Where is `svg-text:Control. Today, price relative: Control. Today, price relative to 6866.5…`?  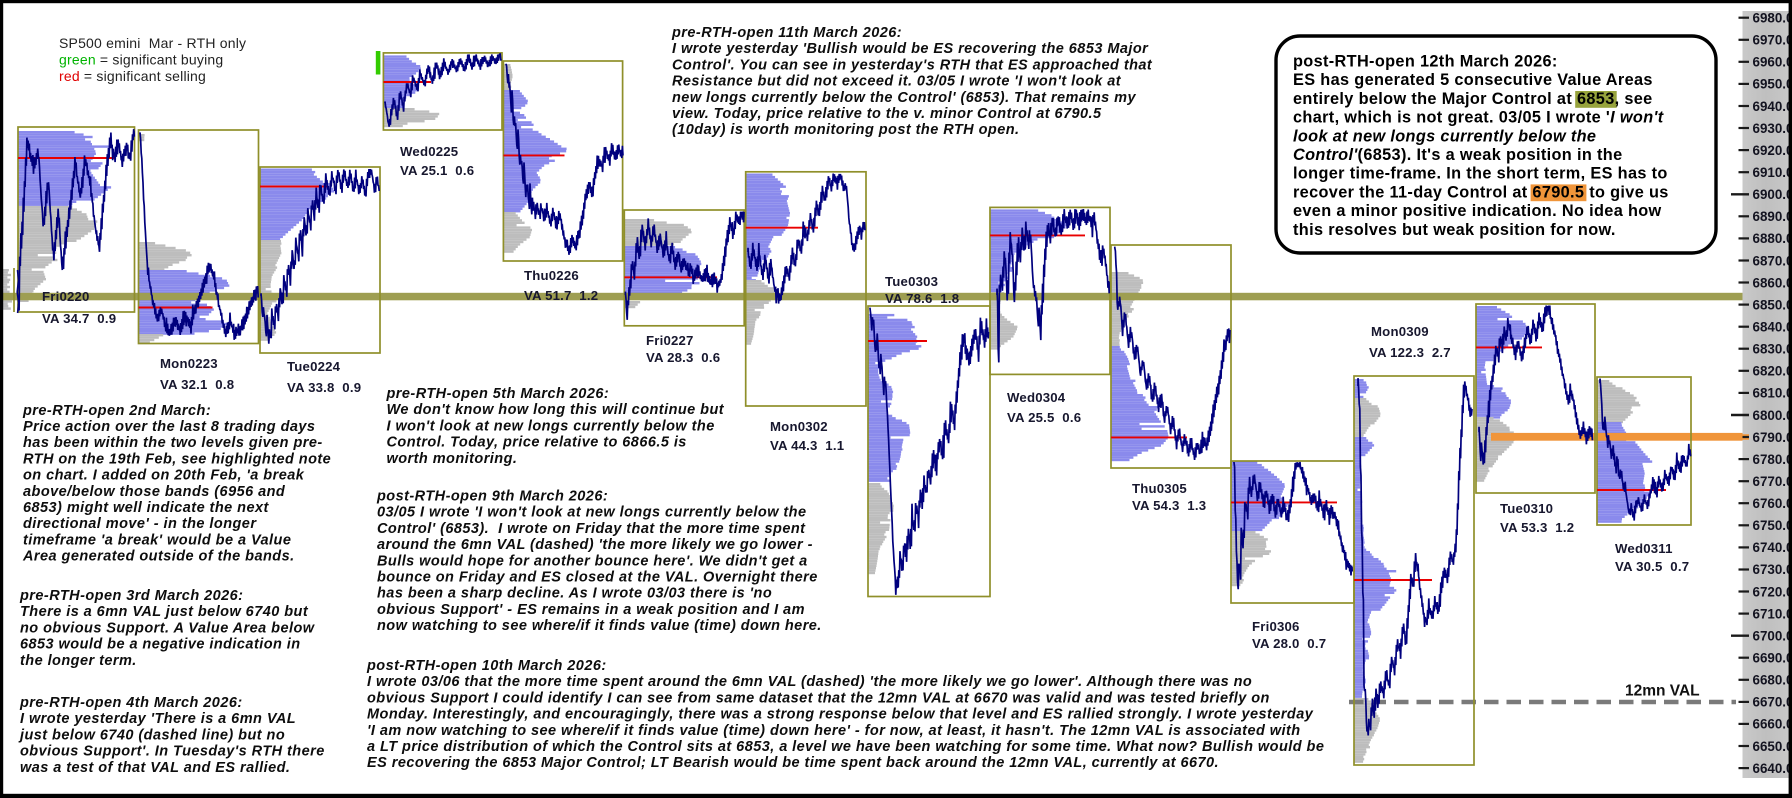
svg-text:Control. Today, price relative: Control. Today, price relative to 6866.5… is located at coordinates (537, 443).